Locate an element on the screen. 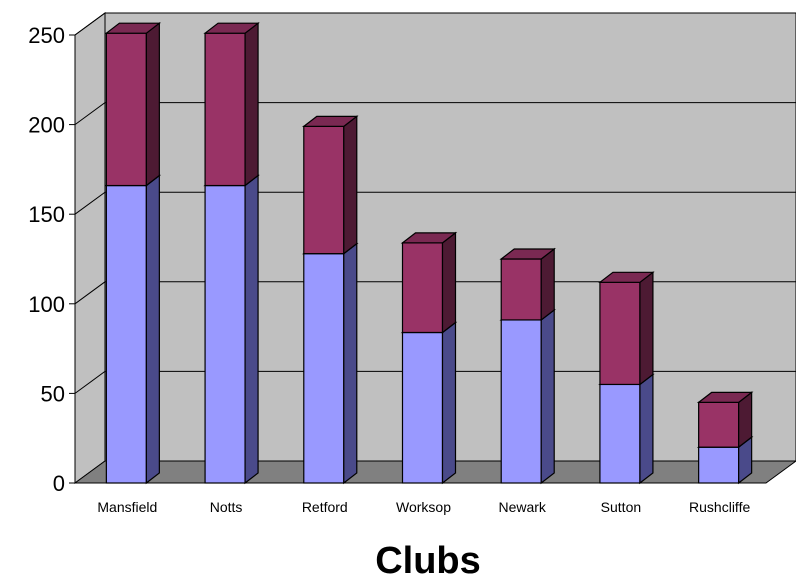 Image resolution: width=796 pixels, height=577 pixels. bar-segment-retford-series1 is located at coordinates (330, 363).